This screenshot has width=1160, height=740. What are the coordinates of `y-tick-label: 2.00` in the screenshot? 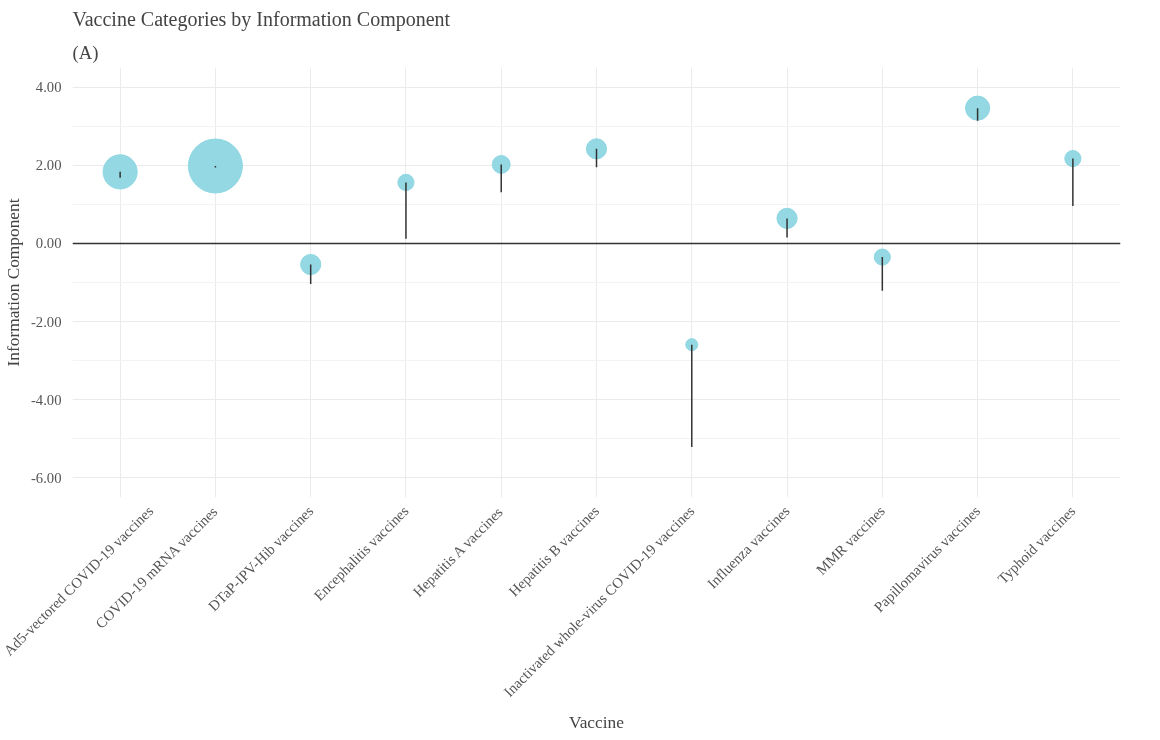 It's located at (48, 165).